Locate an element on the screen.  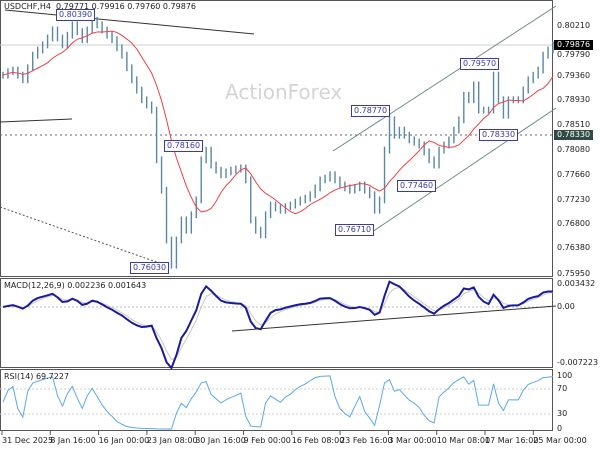
rsi-panel-frame is located at coordinates (276, 400).